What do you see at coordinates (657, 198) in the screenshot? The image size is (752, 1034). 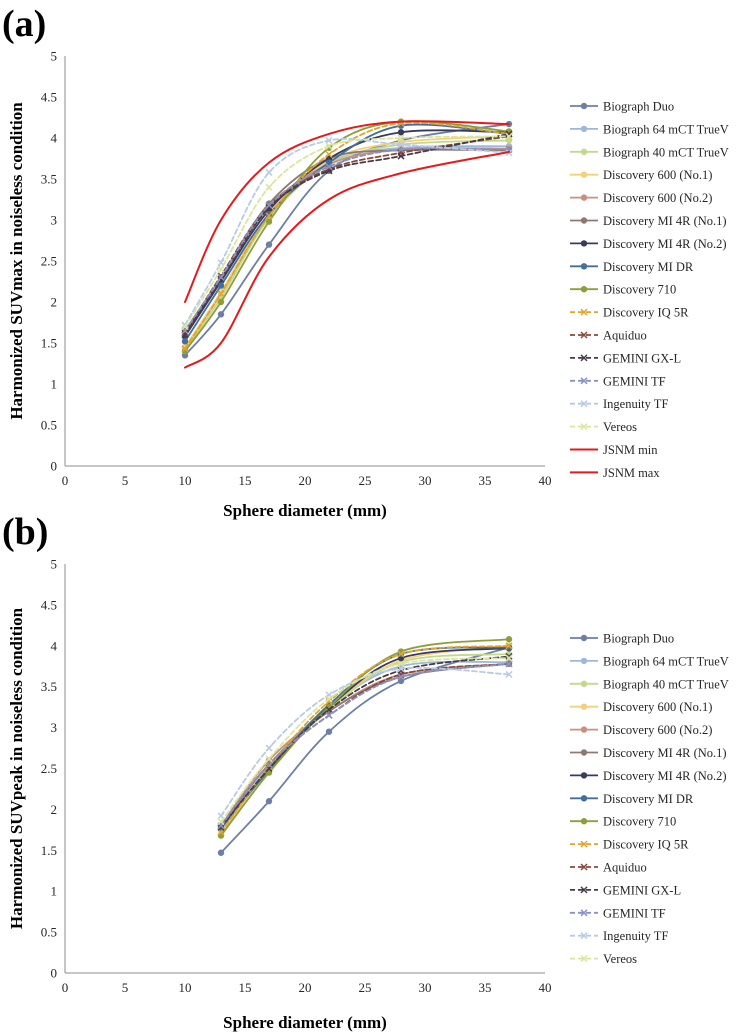 I see `legend-label: Discovery 600 (No.2)` at bounding box center [657, 198].